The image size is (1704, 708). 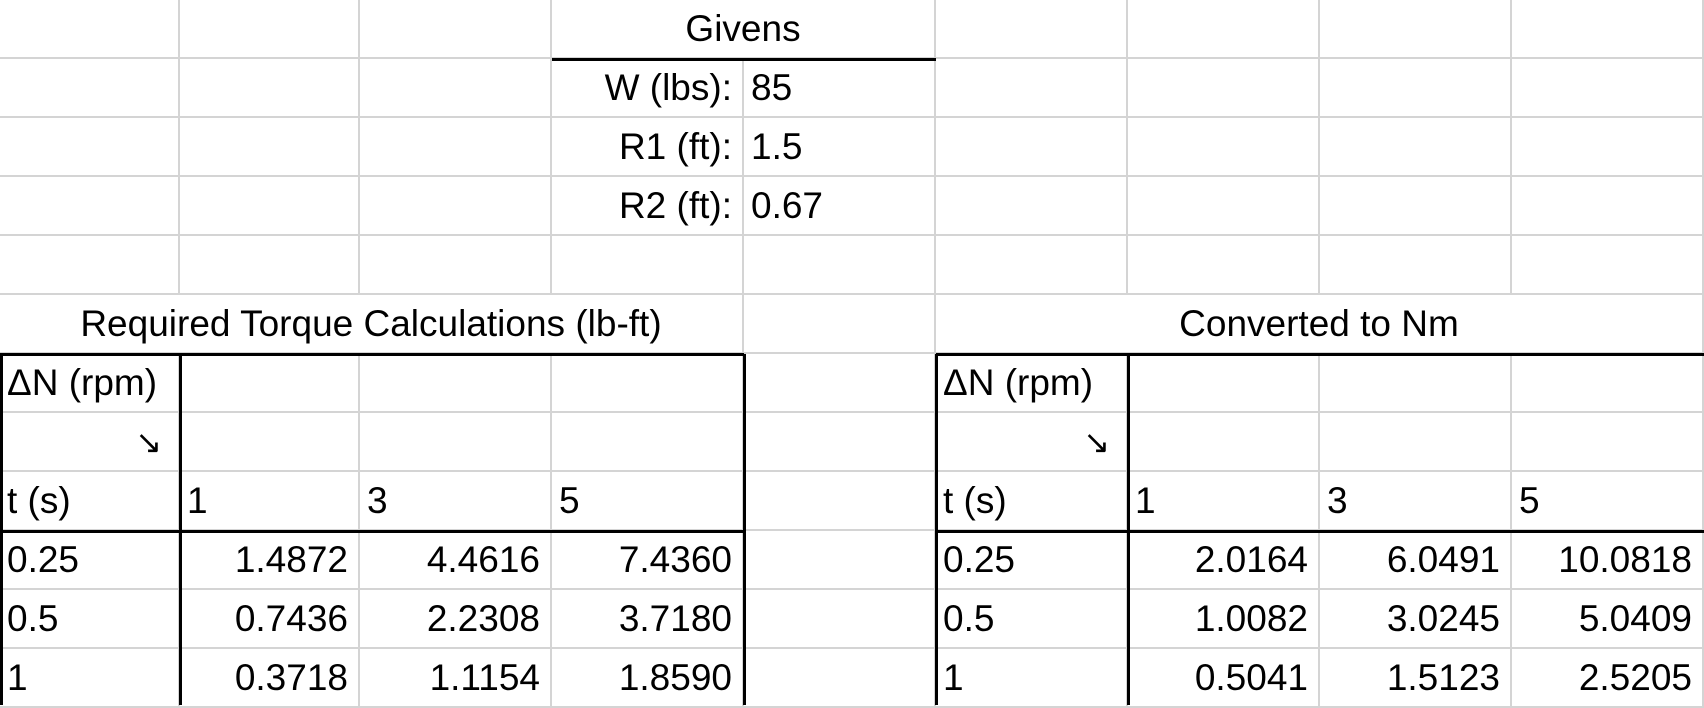 I want to click on torque-row-header: 0.5, so click(x=90, y=619).